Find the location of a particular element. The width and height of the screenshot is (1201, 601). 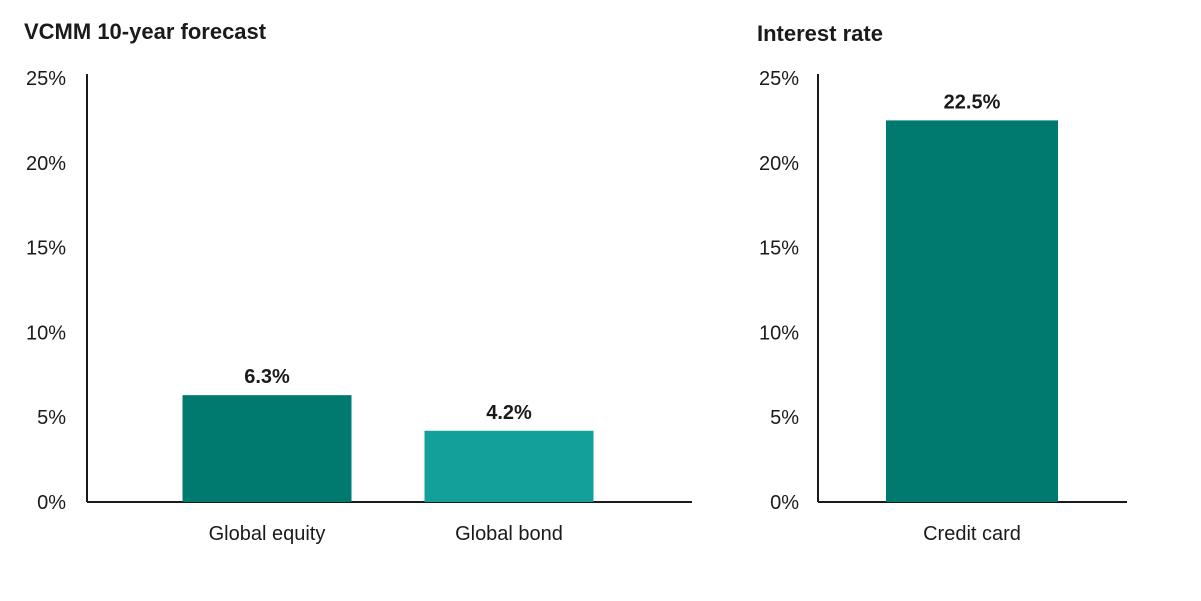

chart-title: VCMM 10-year forecast is located at coordinates (145, 31).